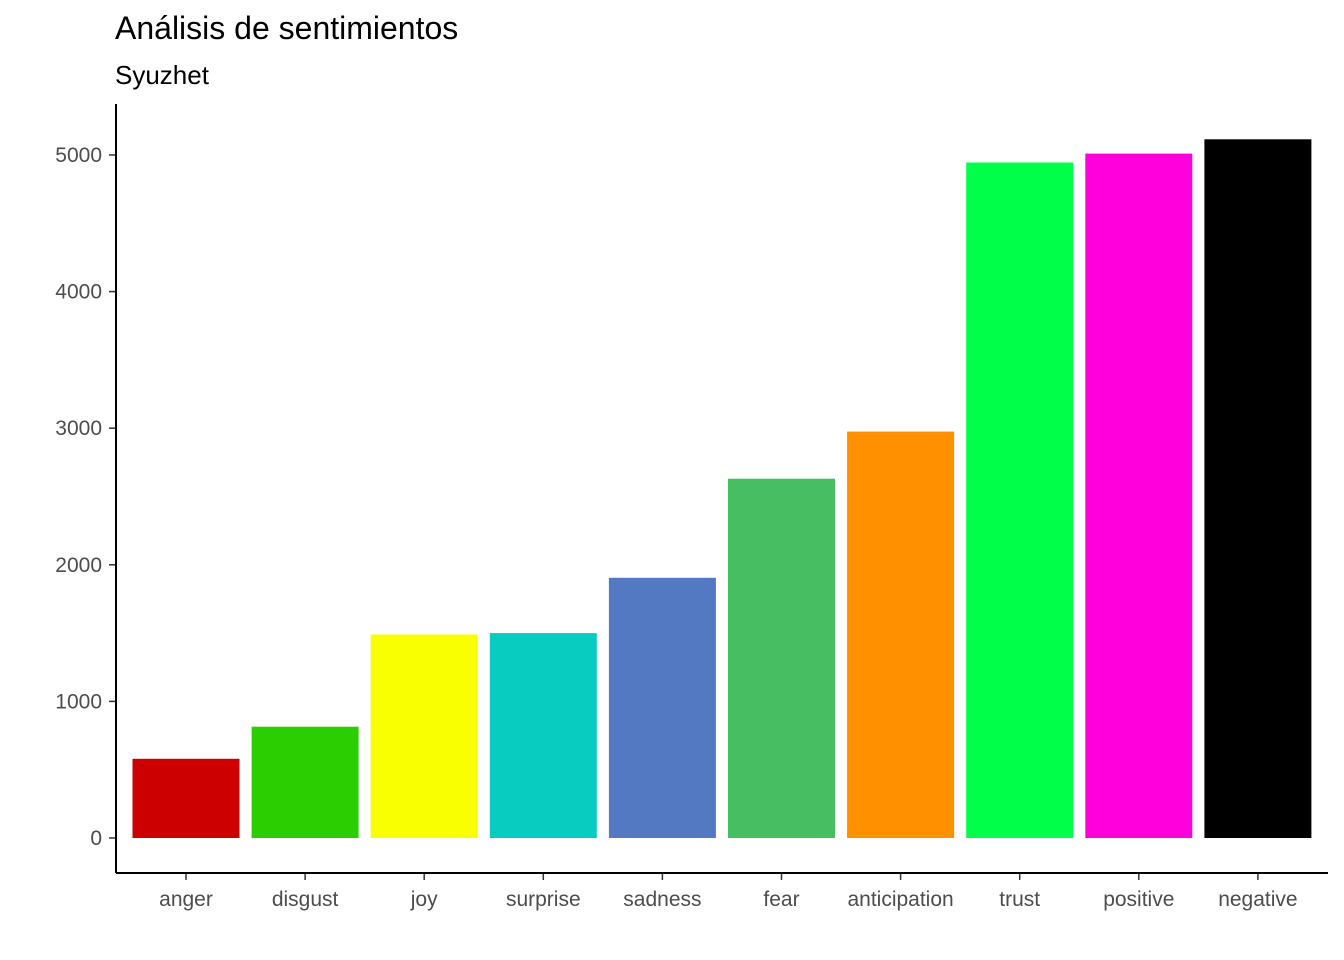  Describe the element at coordinates (78, 155) in the screenshot. I see `y-tick-label: 5000` at that location.